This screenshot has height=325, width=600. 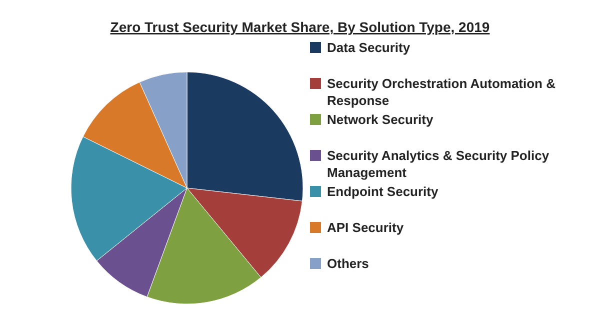 I want to click on chart-title: Zero Trust Security Market Share, By Solution Type, 2019, so click(x=300, y=27).